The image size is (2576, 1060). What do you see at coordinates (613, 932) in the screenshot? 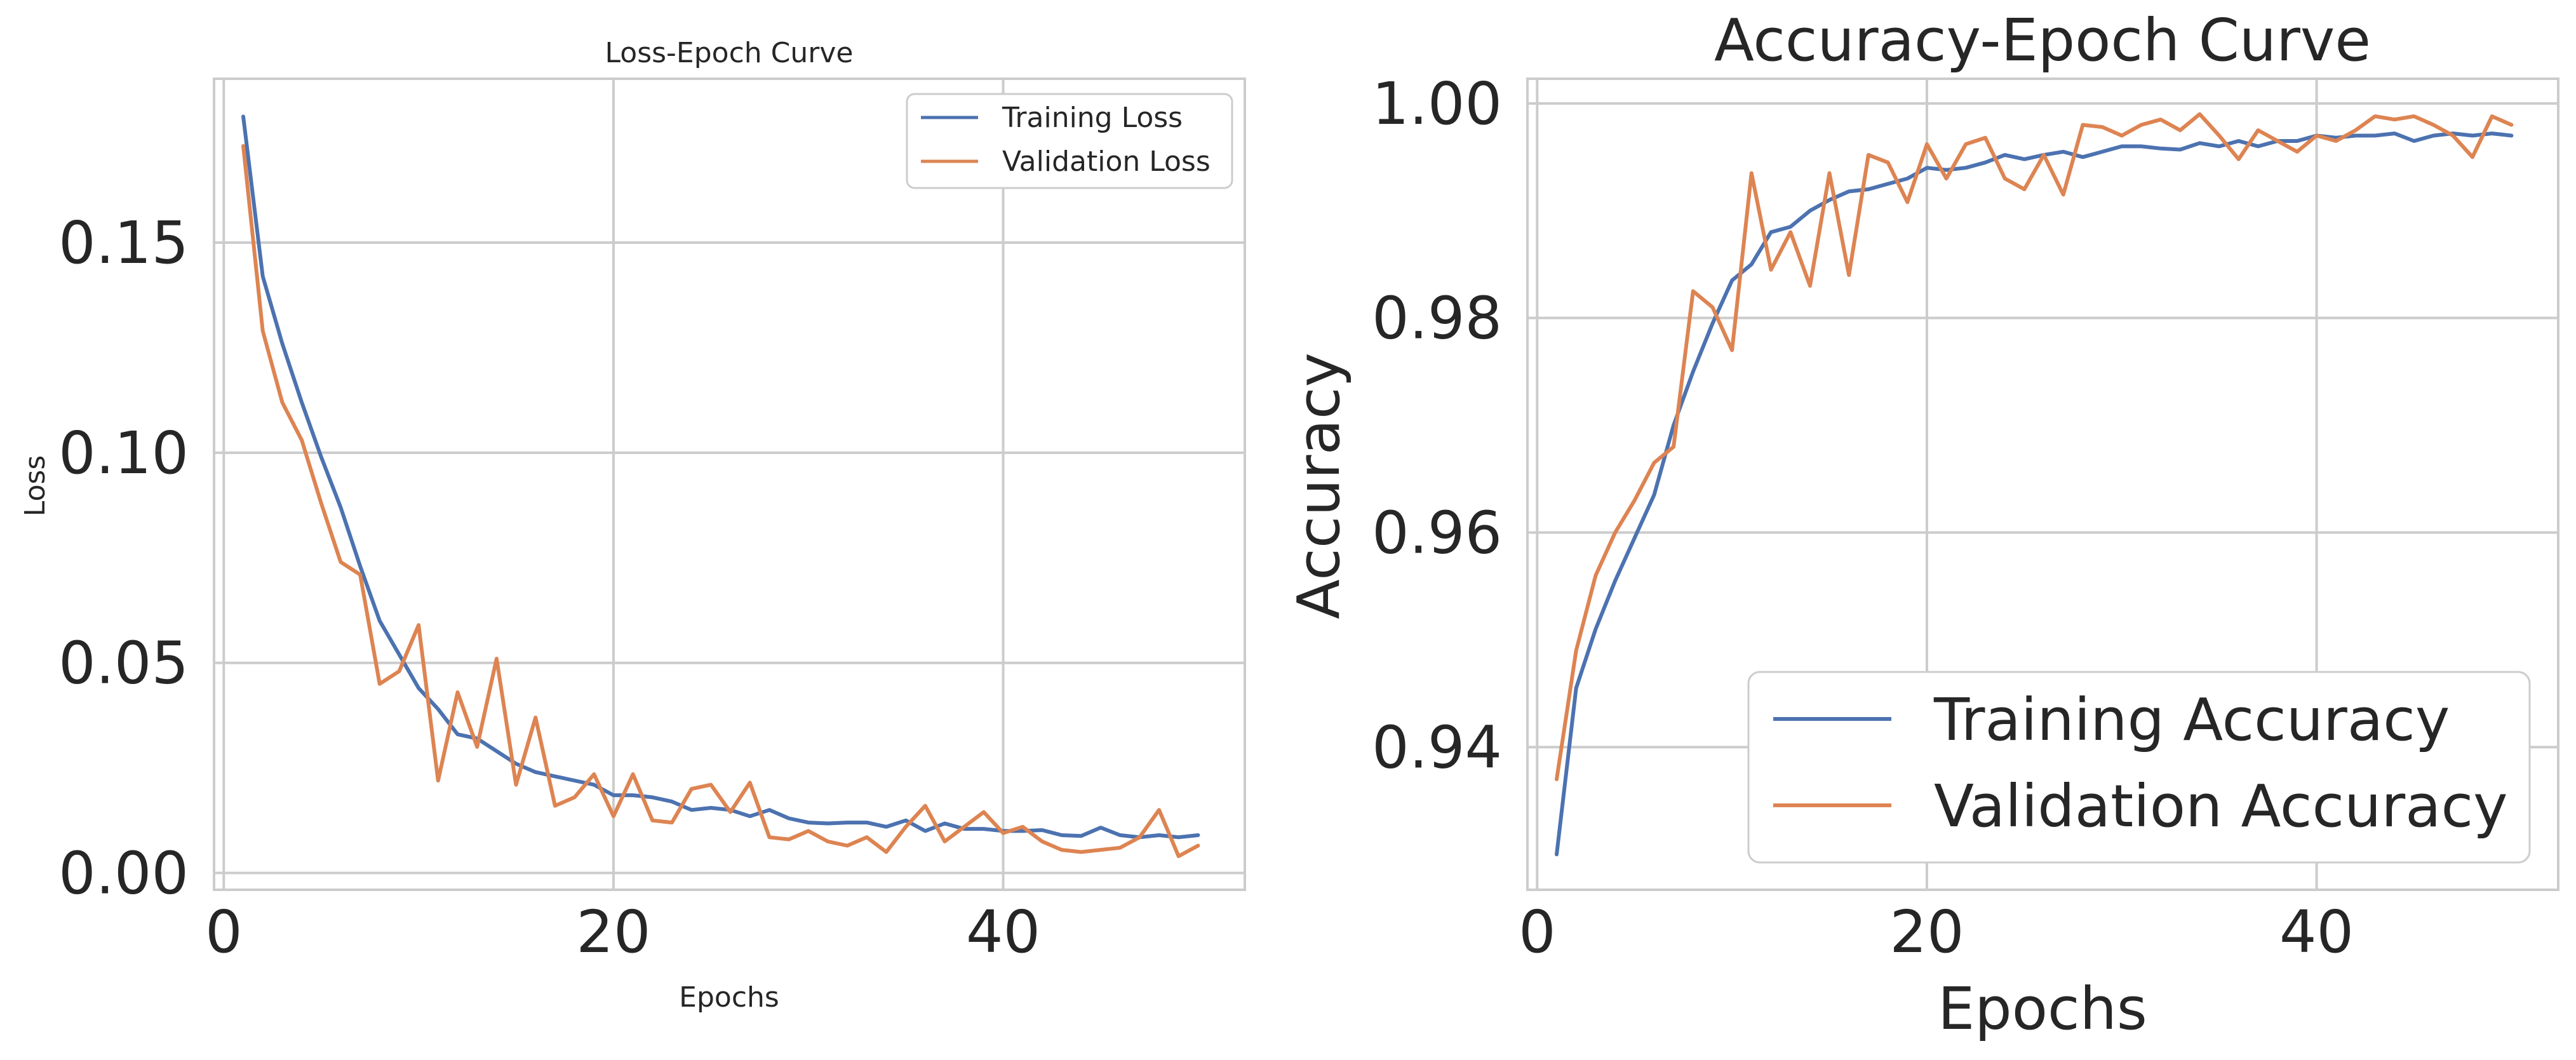
I see `loss-x-tick-label: 20` at bounding box center [613, 932].